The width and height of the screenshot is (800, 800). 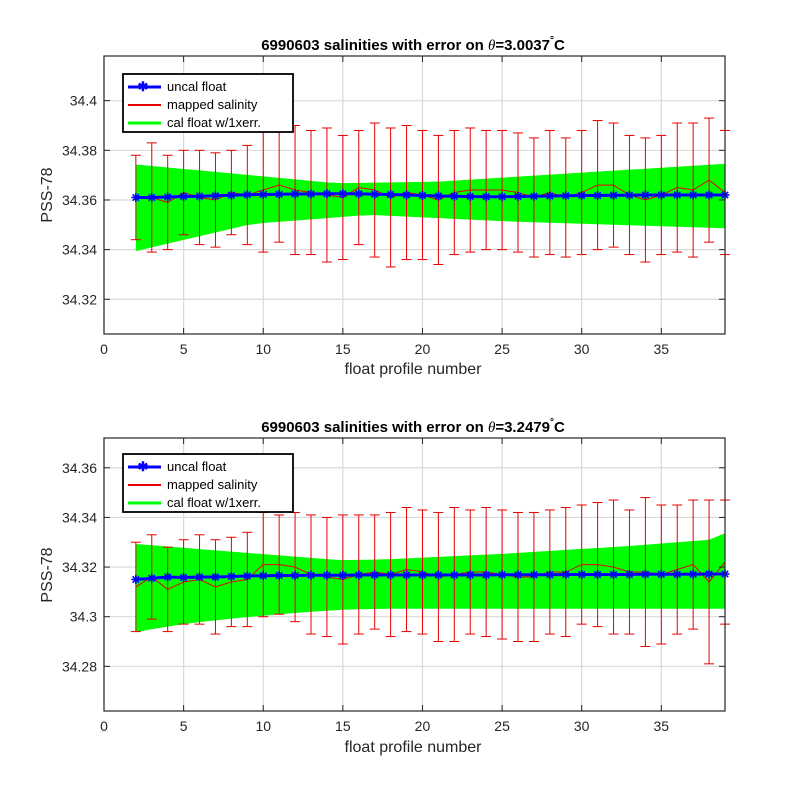 I want to click on y-tick-label: 34.32, so click(x=79, y=567).